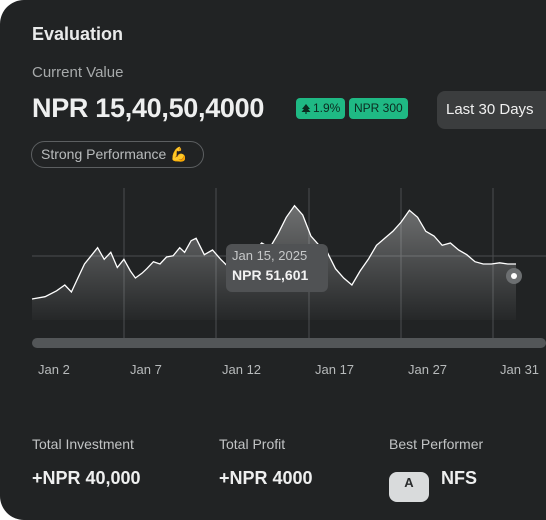  What do you see at coordinates (459, 478) in the screenshot?
I see `best-performer-value: NFS` at bounding box center [459, 478].